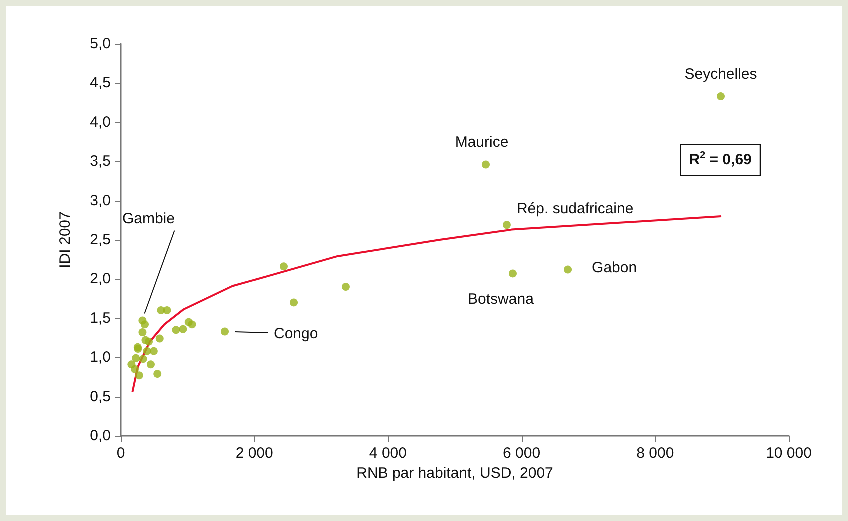 Image resolution: width=848 pixels, height=521 pixels. I want to click on y-tick-label: 5,0, so click(100, 44).